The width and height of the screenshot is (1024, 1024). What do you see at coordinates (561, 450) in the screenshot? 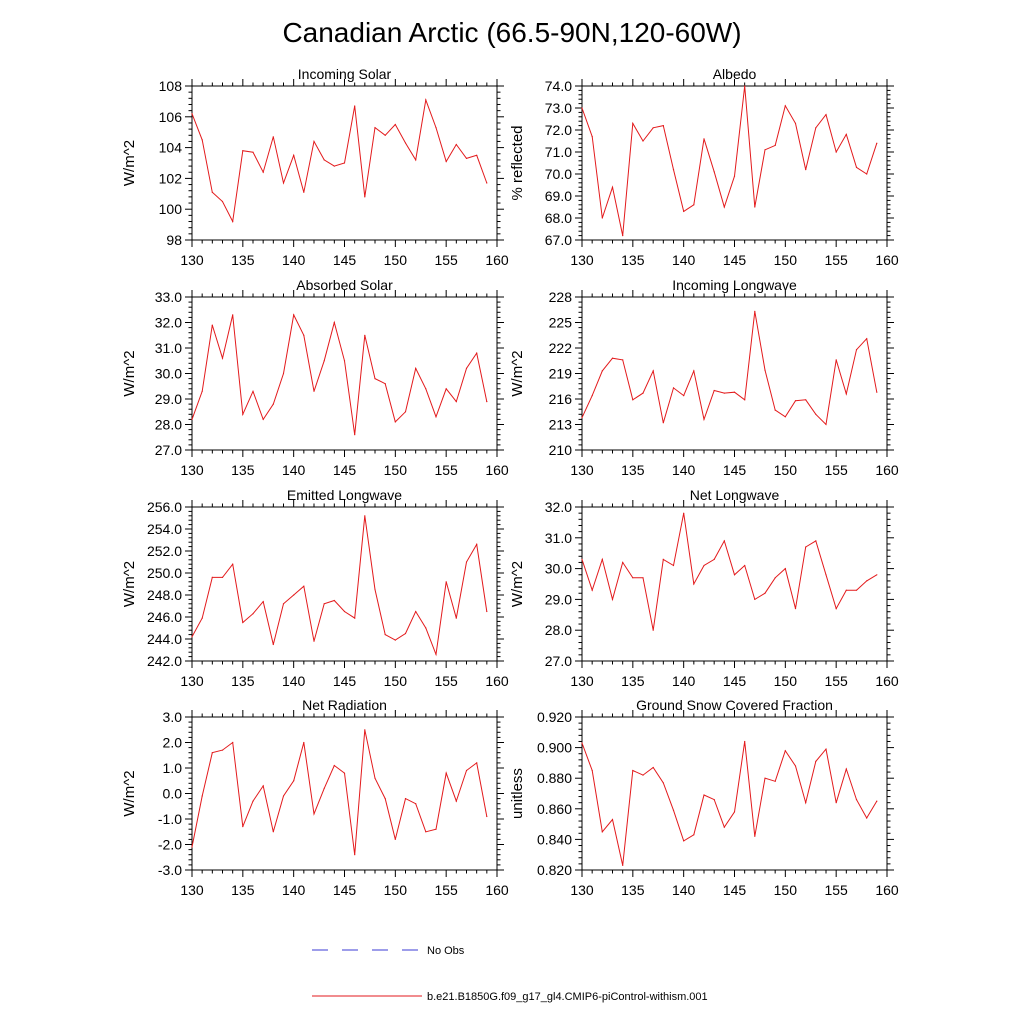
I see `y-tick-label: 210` at bounding box center [561, 450].